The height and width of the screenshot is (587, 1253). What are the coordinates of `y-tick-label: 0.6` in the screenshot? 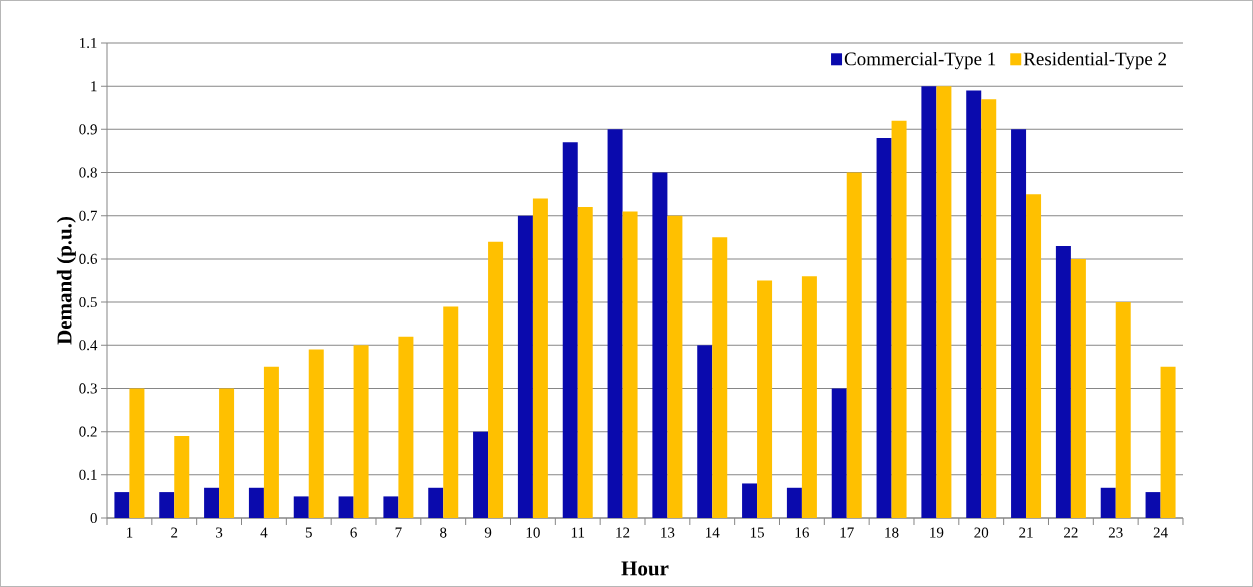 It's located at (88, 259).